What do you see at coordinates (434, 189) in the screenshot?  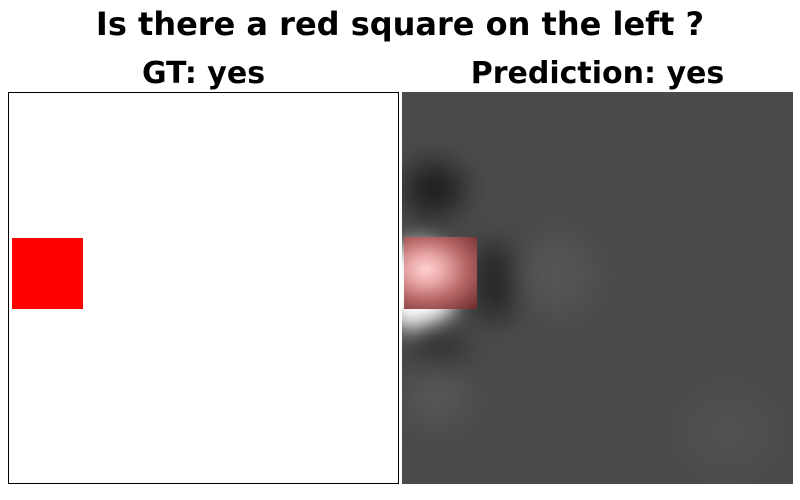 I see `heatmap-dark-spot` at bounding box center [434, 189].